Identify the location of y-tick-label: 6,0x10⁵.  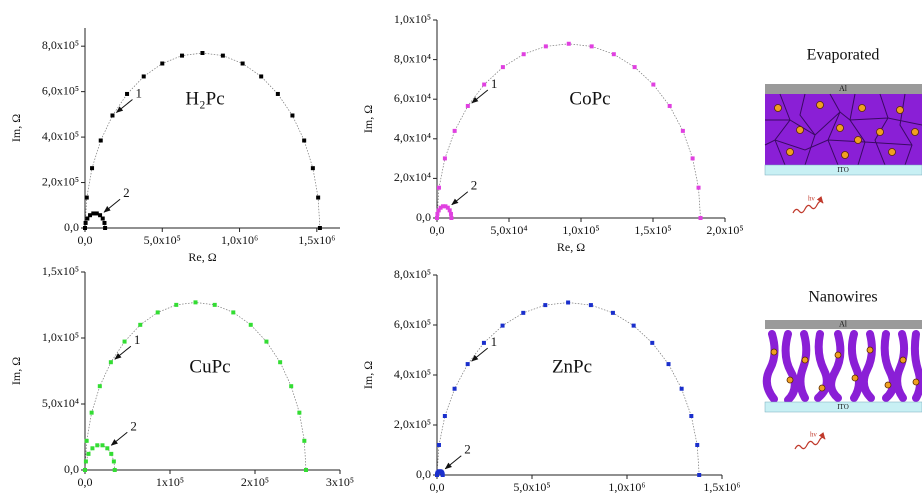
(412, 324).